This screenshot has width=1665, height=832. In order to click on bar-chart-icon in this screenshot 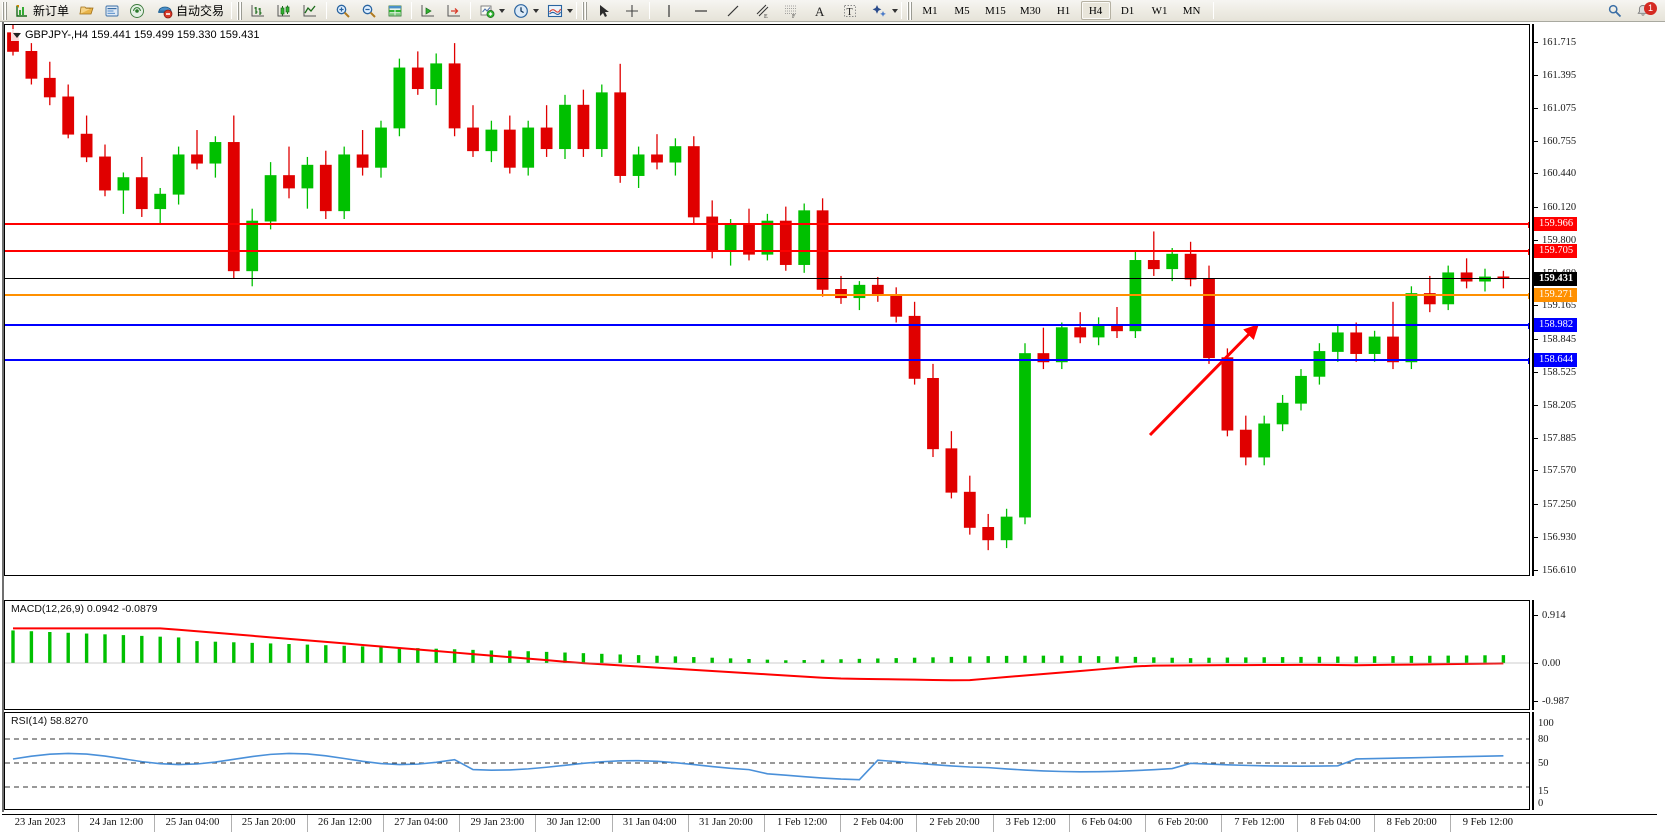, I will do `click(258, 11)`.